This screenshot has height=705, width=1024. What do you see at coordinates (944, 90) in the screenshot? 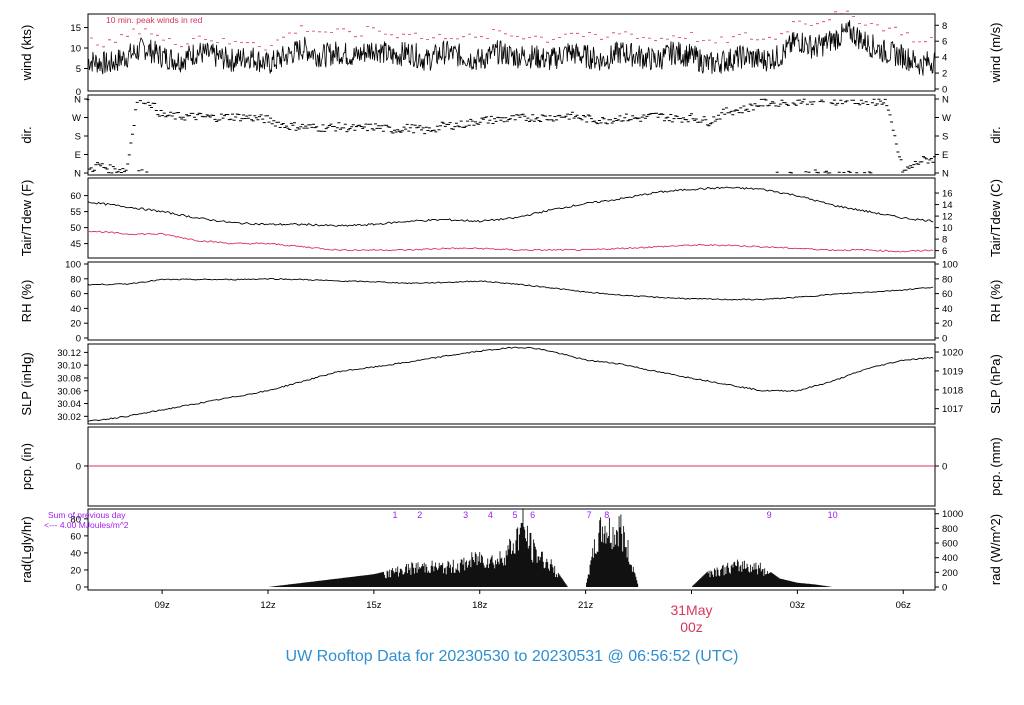
I see `wind-right-tick: 0` at bounding box center [944, 90].